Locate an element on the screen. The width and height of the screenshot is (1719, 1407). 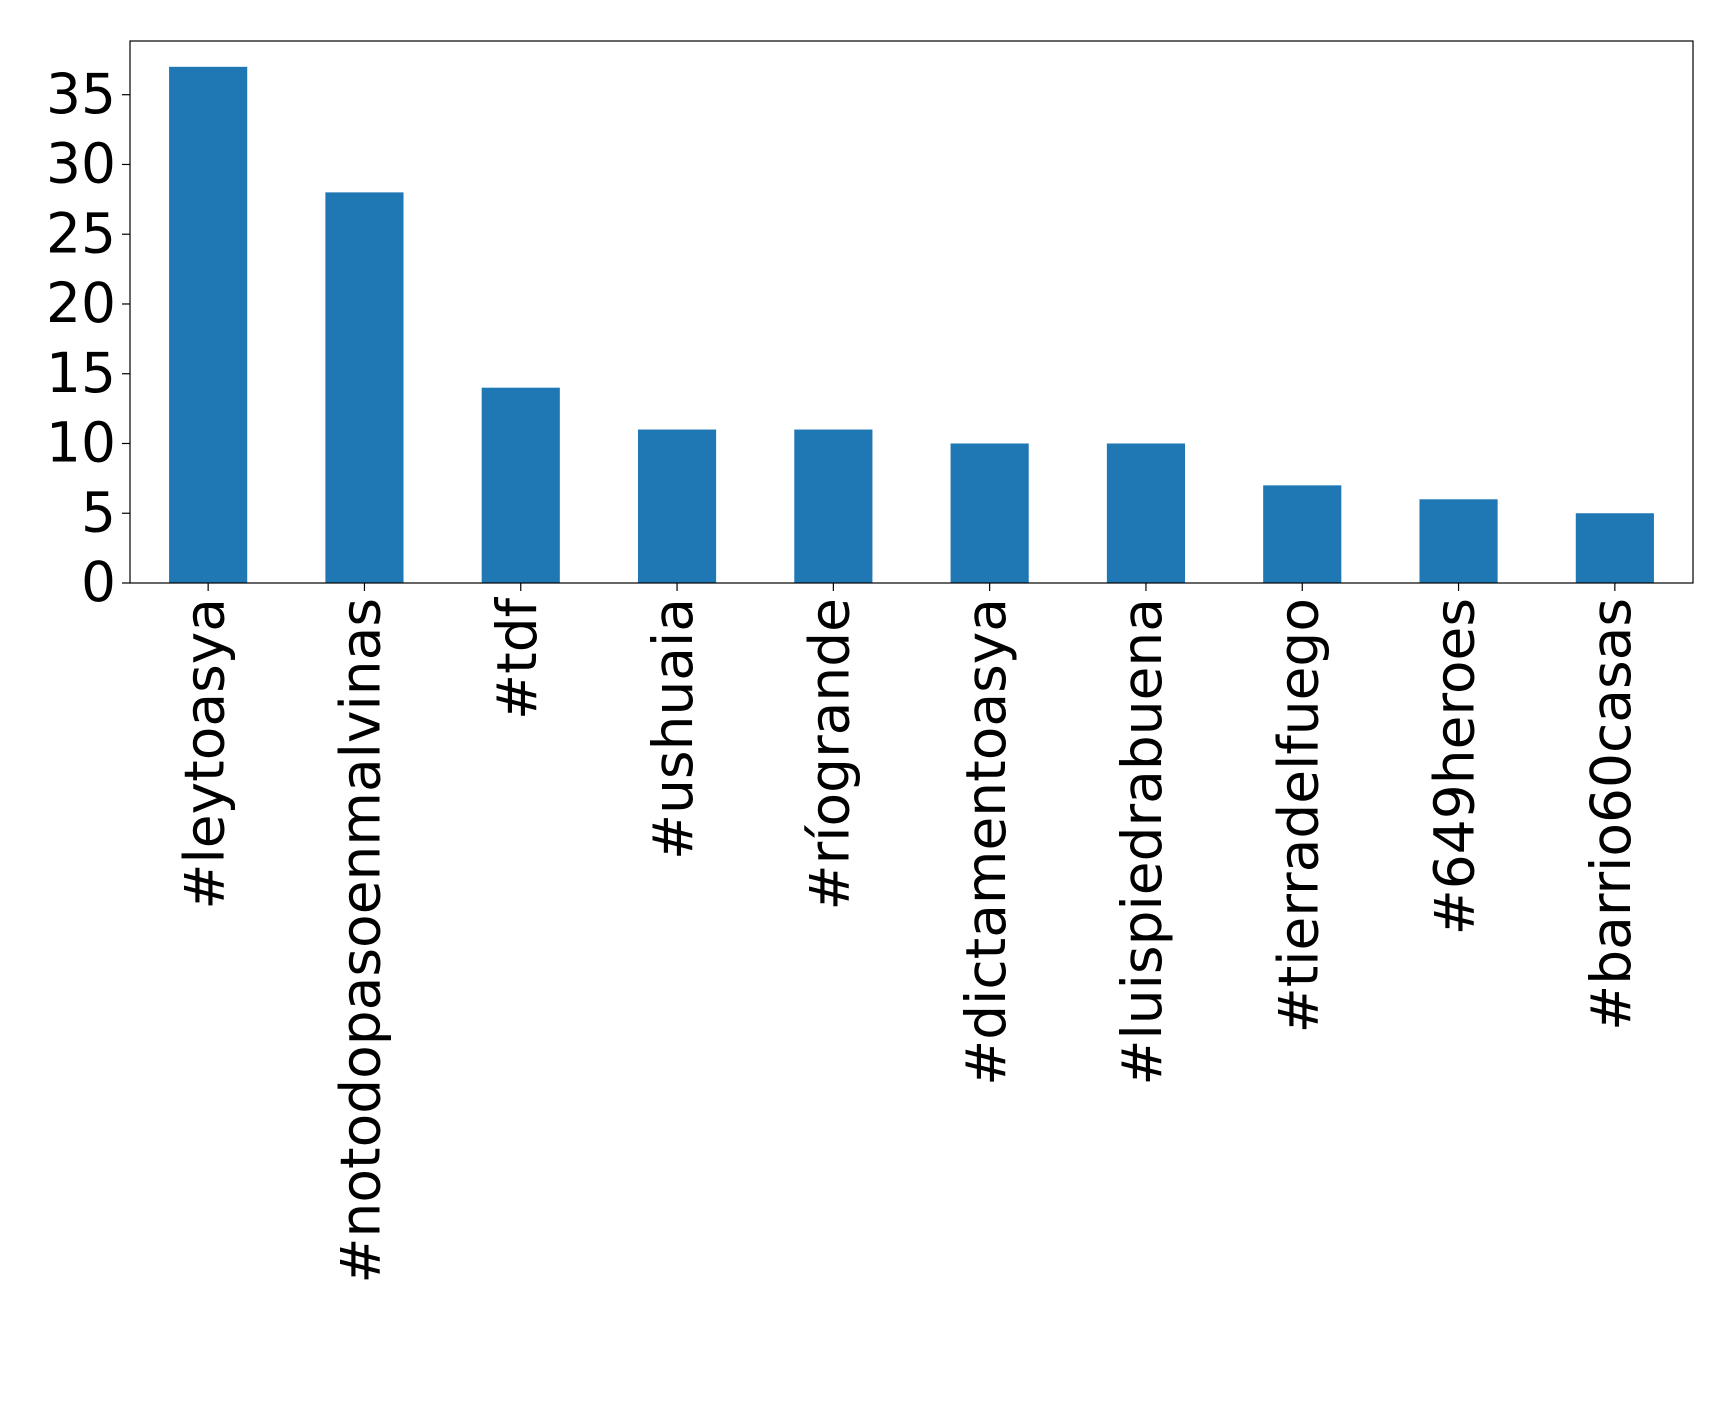
y-tick-label: 30 is located at coordinates (81, 164).